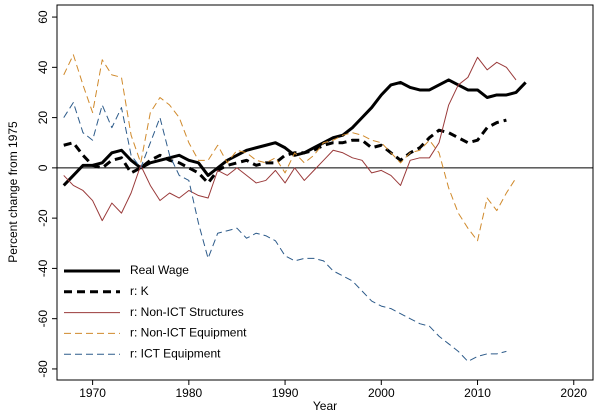 This screenshot has width=595, height=419. What do you see at coordinates (573, 393) in the screenshot?
I see `x-tick-label: 2020` at bounding box center [573, 393].